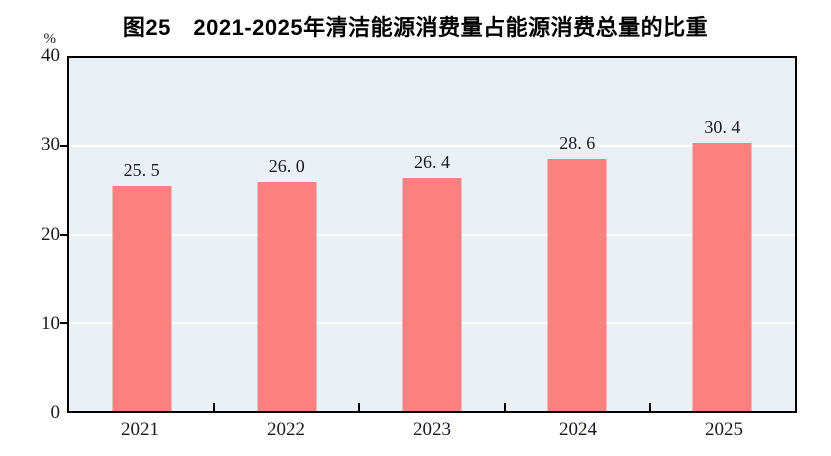 The width and height of the screenshot is (831, 456). What do you see at coordinates (140, 429) in the screenshot?
I see `x-axis-label-2021: 2021` at bounding box center [140, 429].